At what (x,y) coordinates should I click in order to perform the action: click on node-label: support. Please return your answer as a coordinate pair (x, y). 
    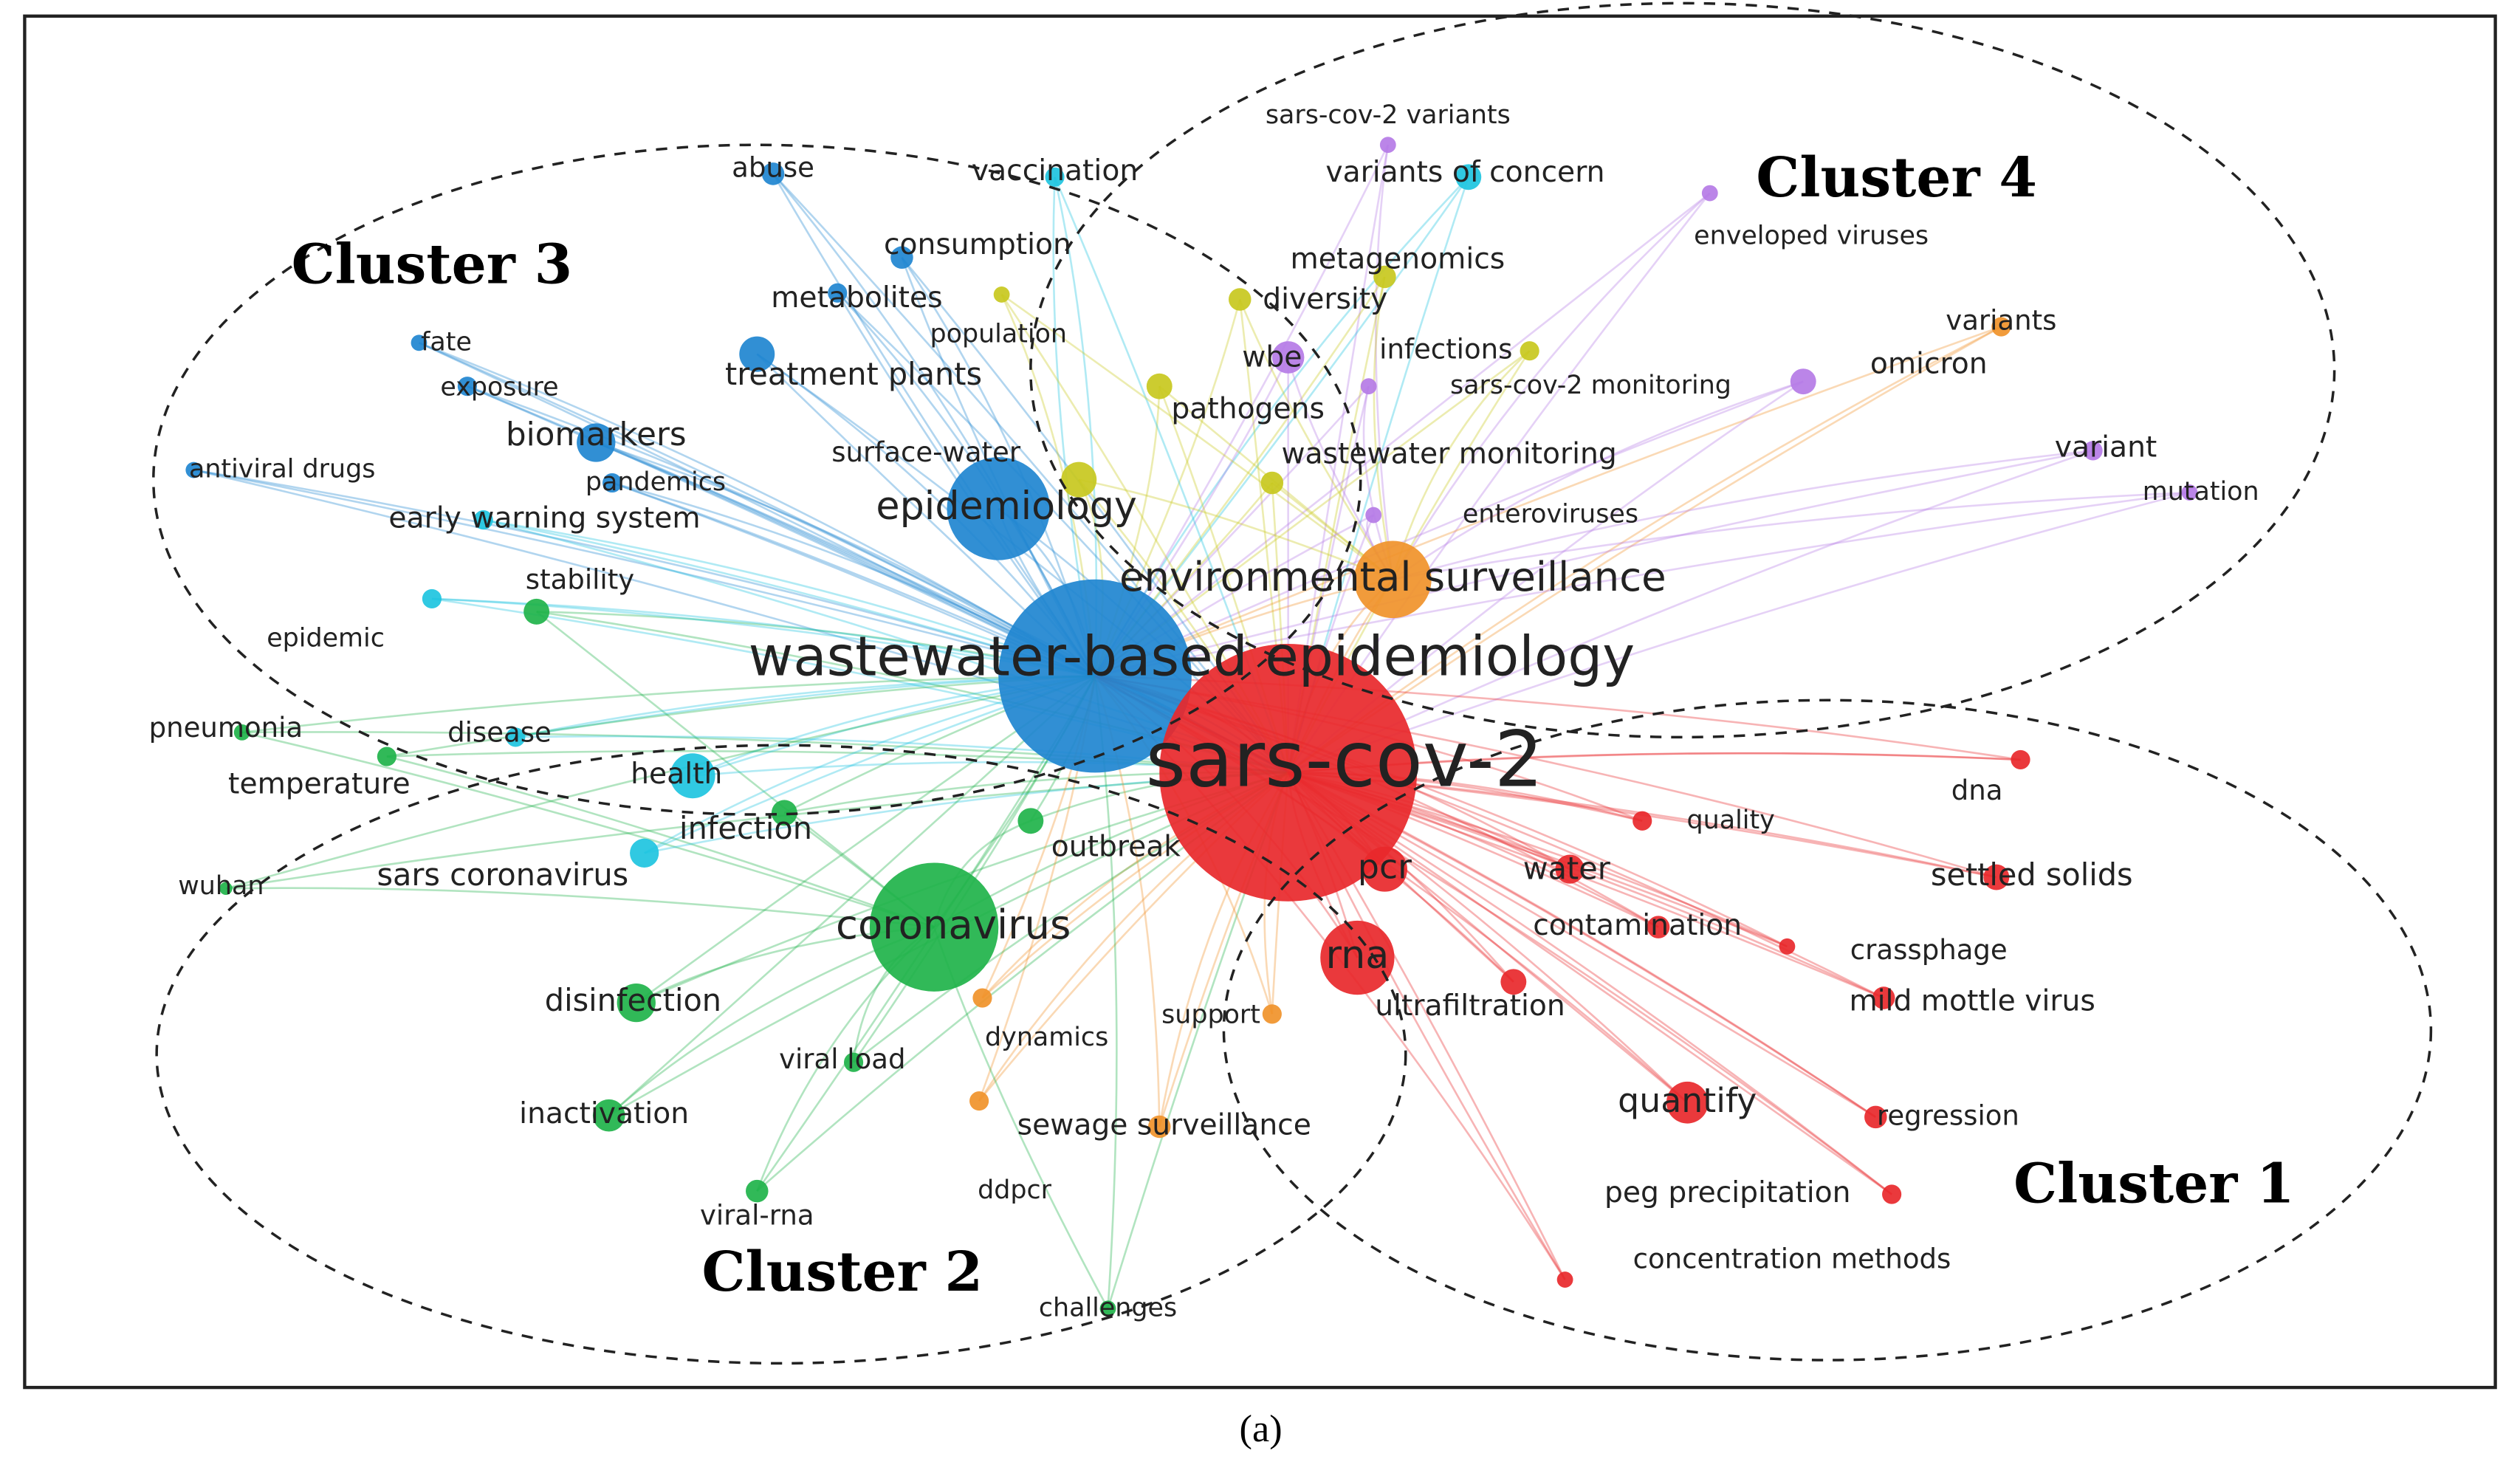
    Looking at the image, I should click on (1210, 1015).